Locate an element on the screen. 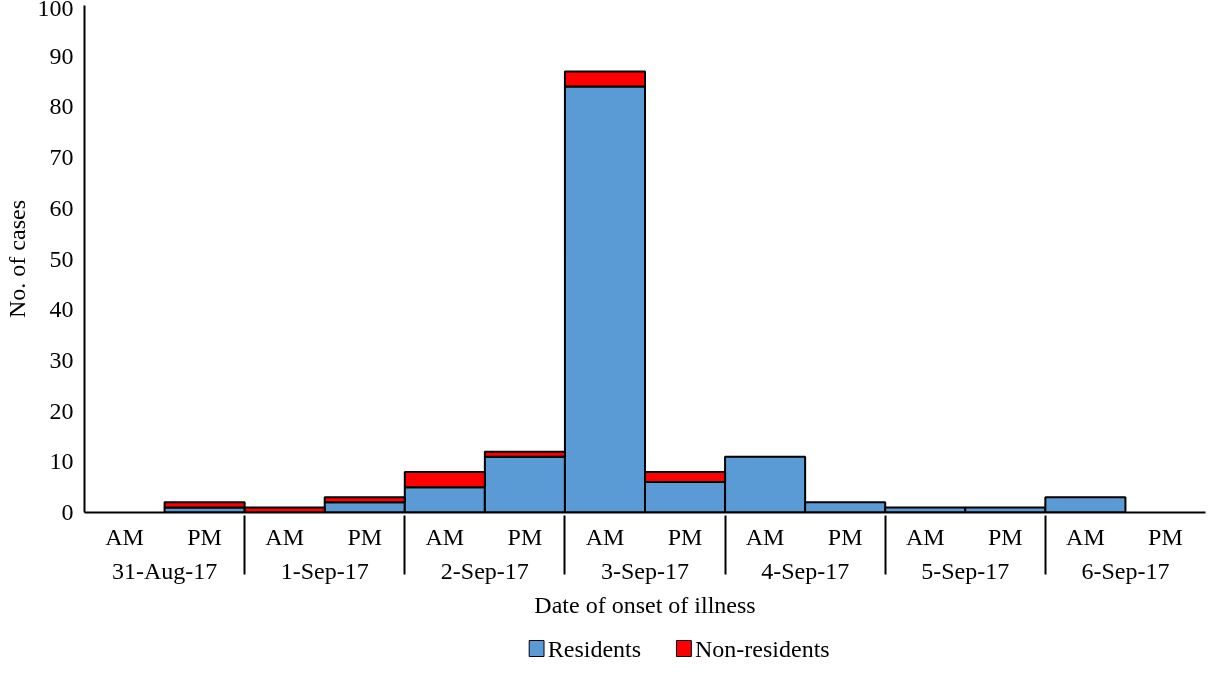  y-tick-label: 50 is located at coordinates (61, 258).